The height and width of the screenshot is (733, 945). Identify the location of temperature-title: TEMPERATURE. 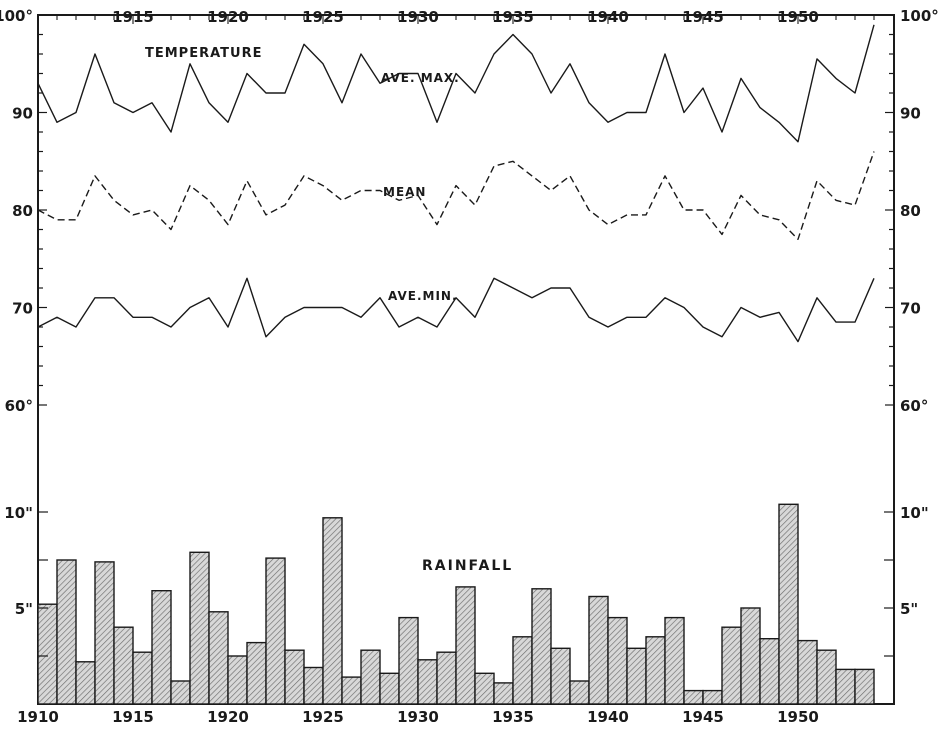
(203, 53).